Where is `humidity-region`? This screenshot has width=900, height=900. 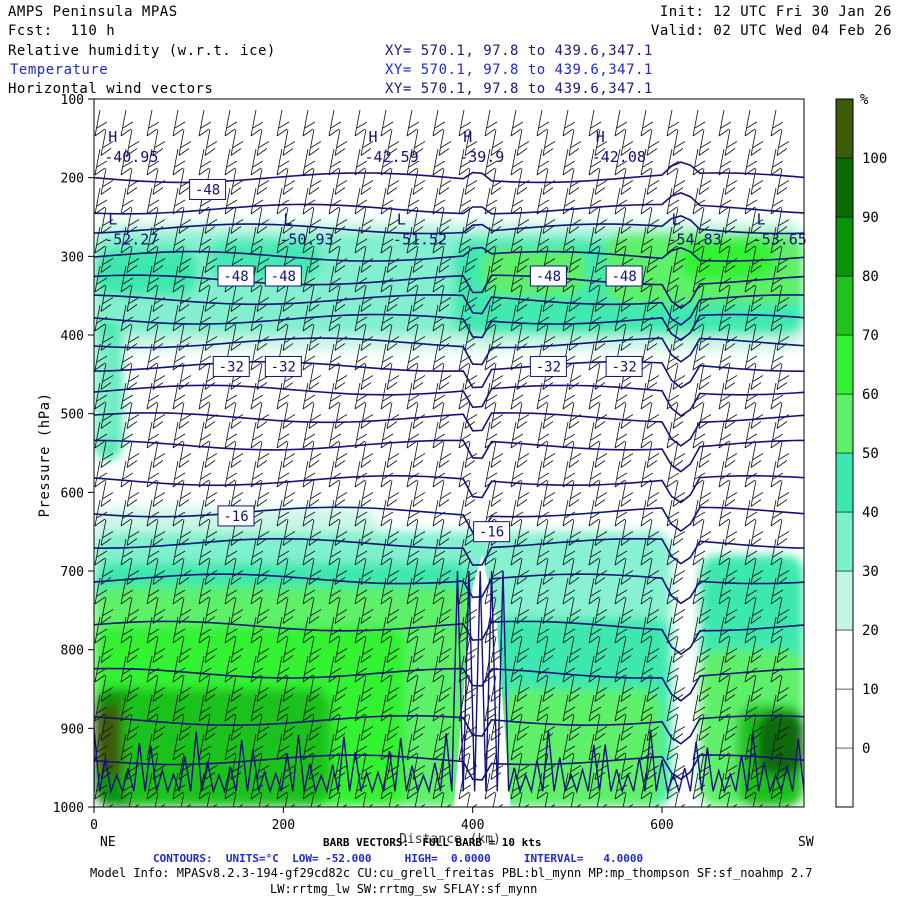
humidity-region is located at coordinates (728, 260).